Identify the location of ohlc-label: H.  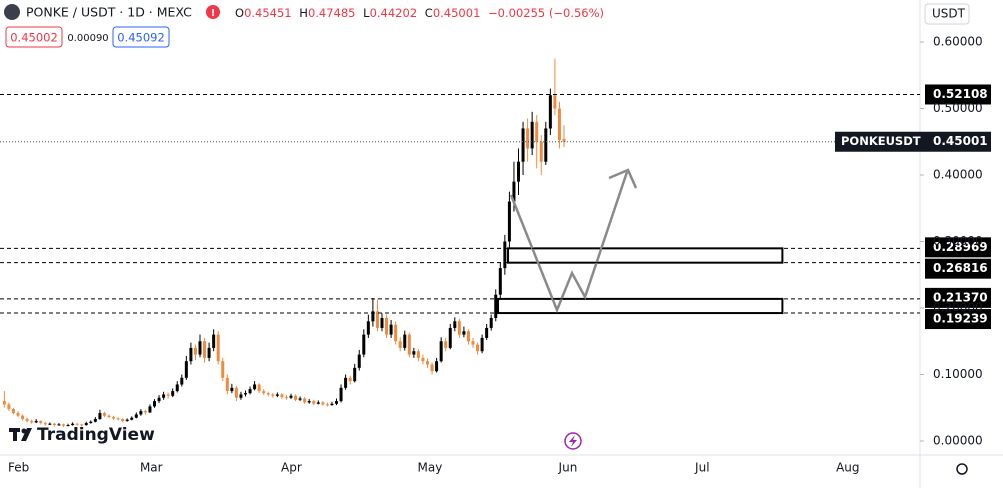
(303, 13).